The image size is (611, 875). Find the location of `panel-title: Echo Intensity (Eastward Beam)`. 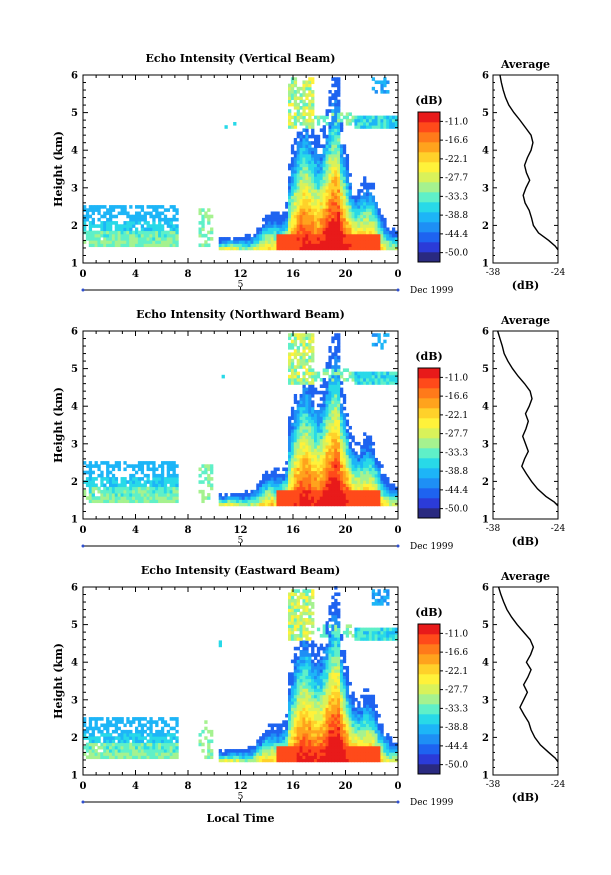

panel-title: Echo Intensity (Eastward Beam) is located at coordinates (240, 570).